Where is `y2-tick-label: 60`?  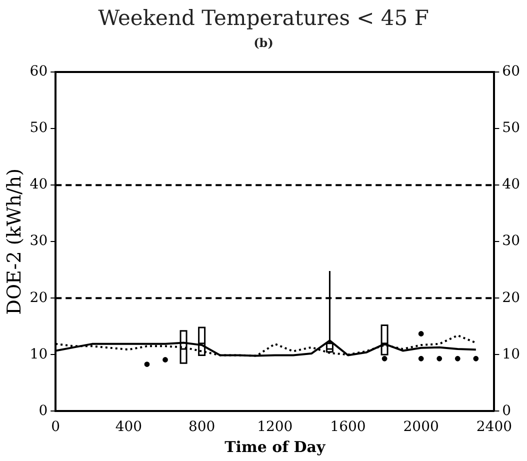
y2-tick-label: 60 is located at coordinates (511, 72).